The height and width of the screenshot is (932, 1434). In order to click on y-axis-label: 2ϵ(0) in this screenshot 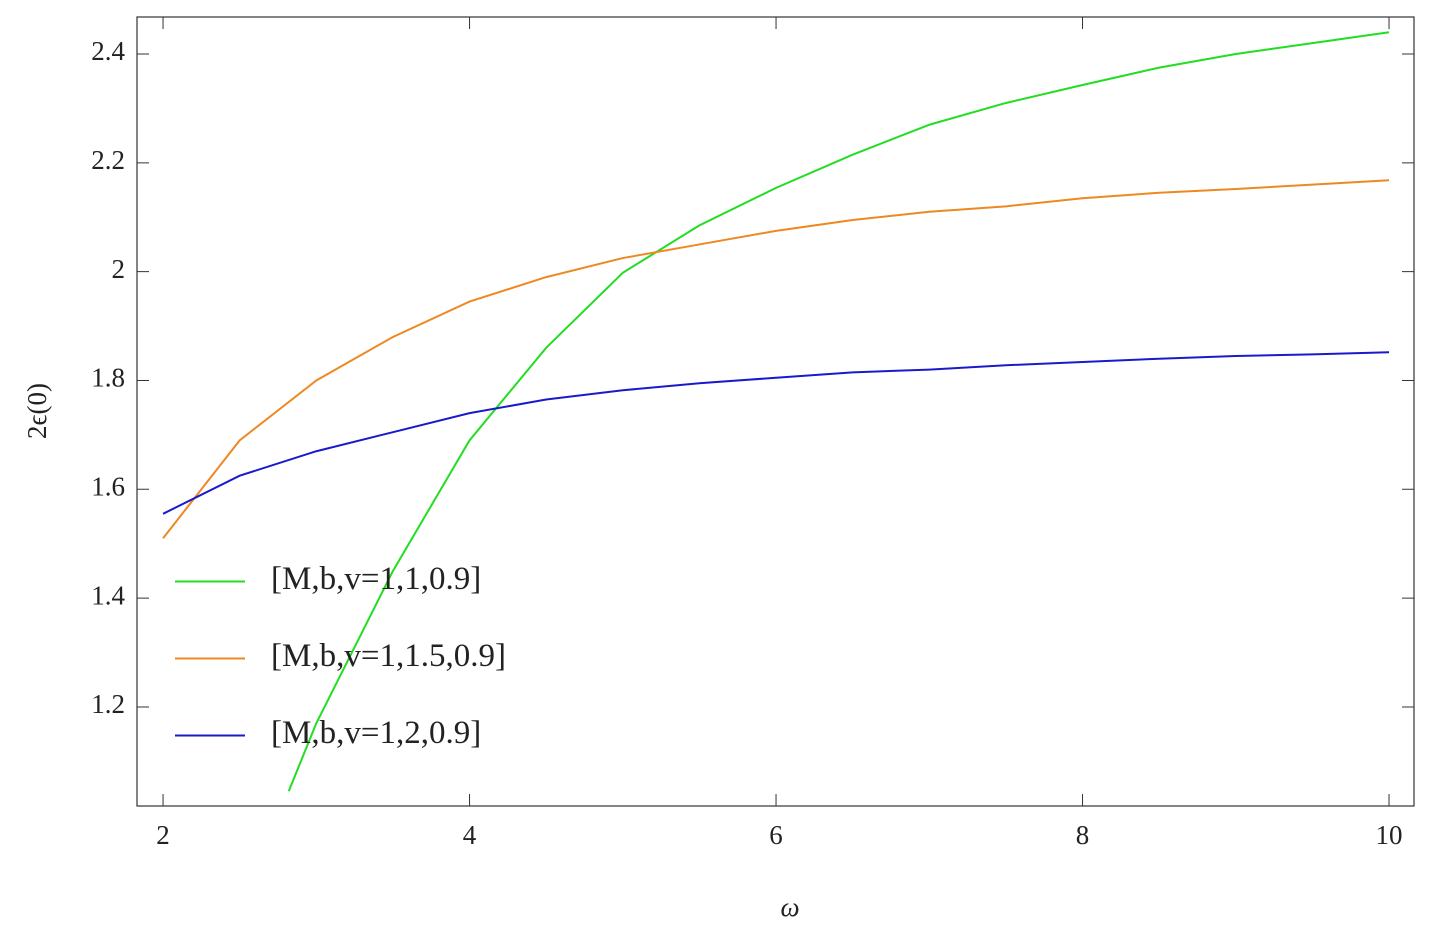, I will do `click(37, 411)`.